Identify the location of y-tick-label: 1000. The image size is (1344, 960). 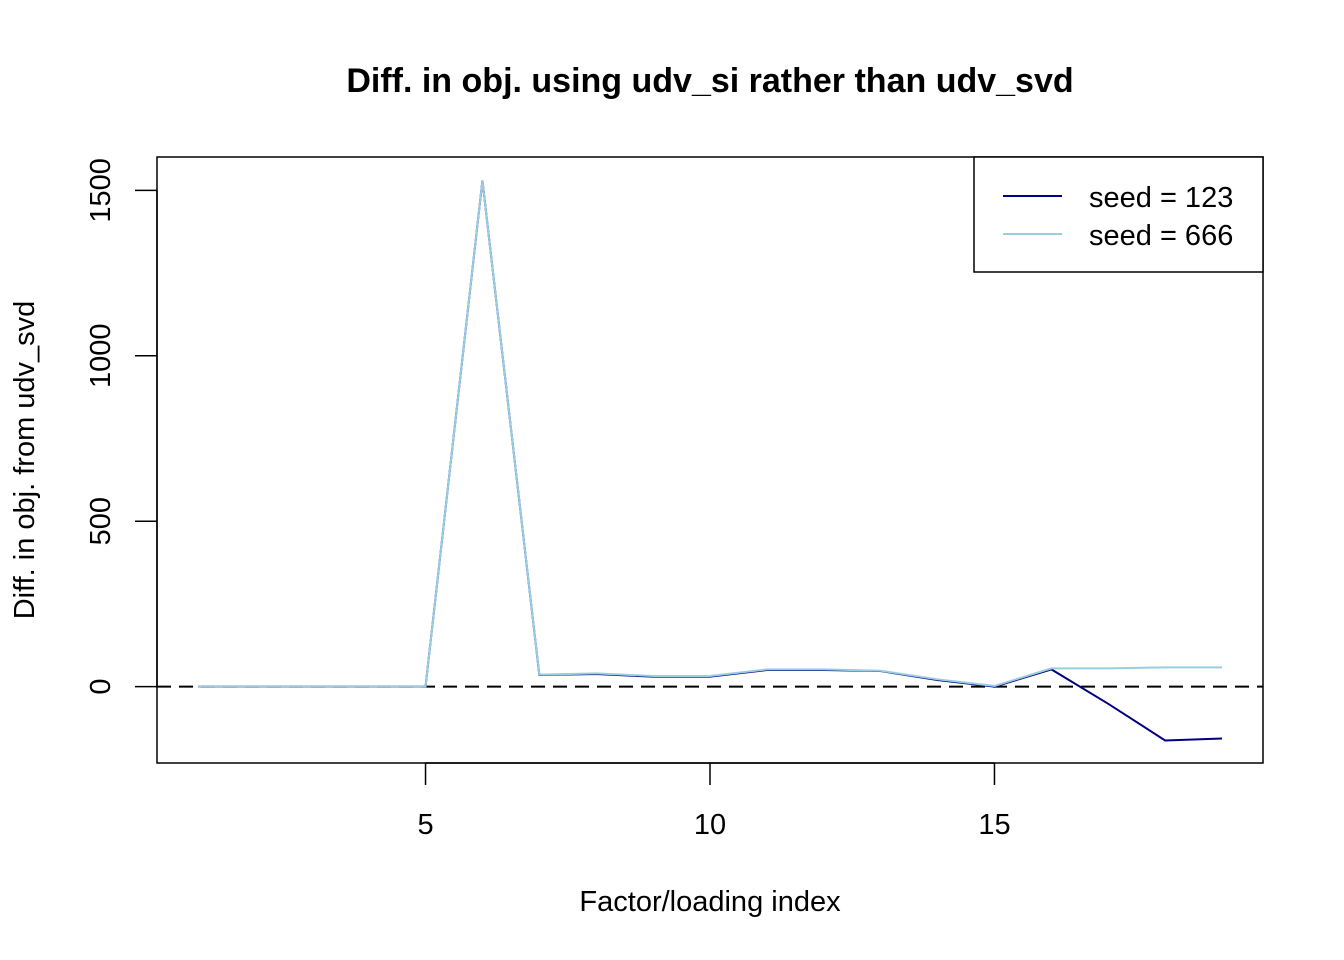
(101, 356).